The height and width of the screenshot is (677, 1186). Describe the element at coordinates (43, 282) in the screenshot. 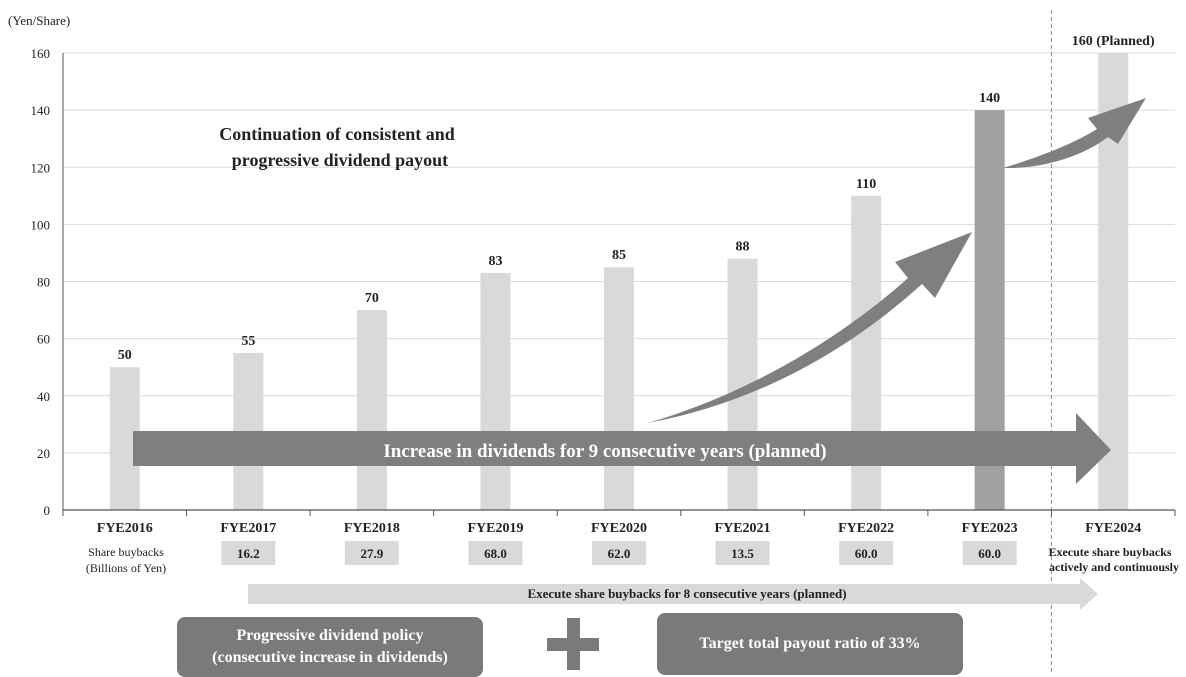

I see `y-tick-80: 80` at that location.